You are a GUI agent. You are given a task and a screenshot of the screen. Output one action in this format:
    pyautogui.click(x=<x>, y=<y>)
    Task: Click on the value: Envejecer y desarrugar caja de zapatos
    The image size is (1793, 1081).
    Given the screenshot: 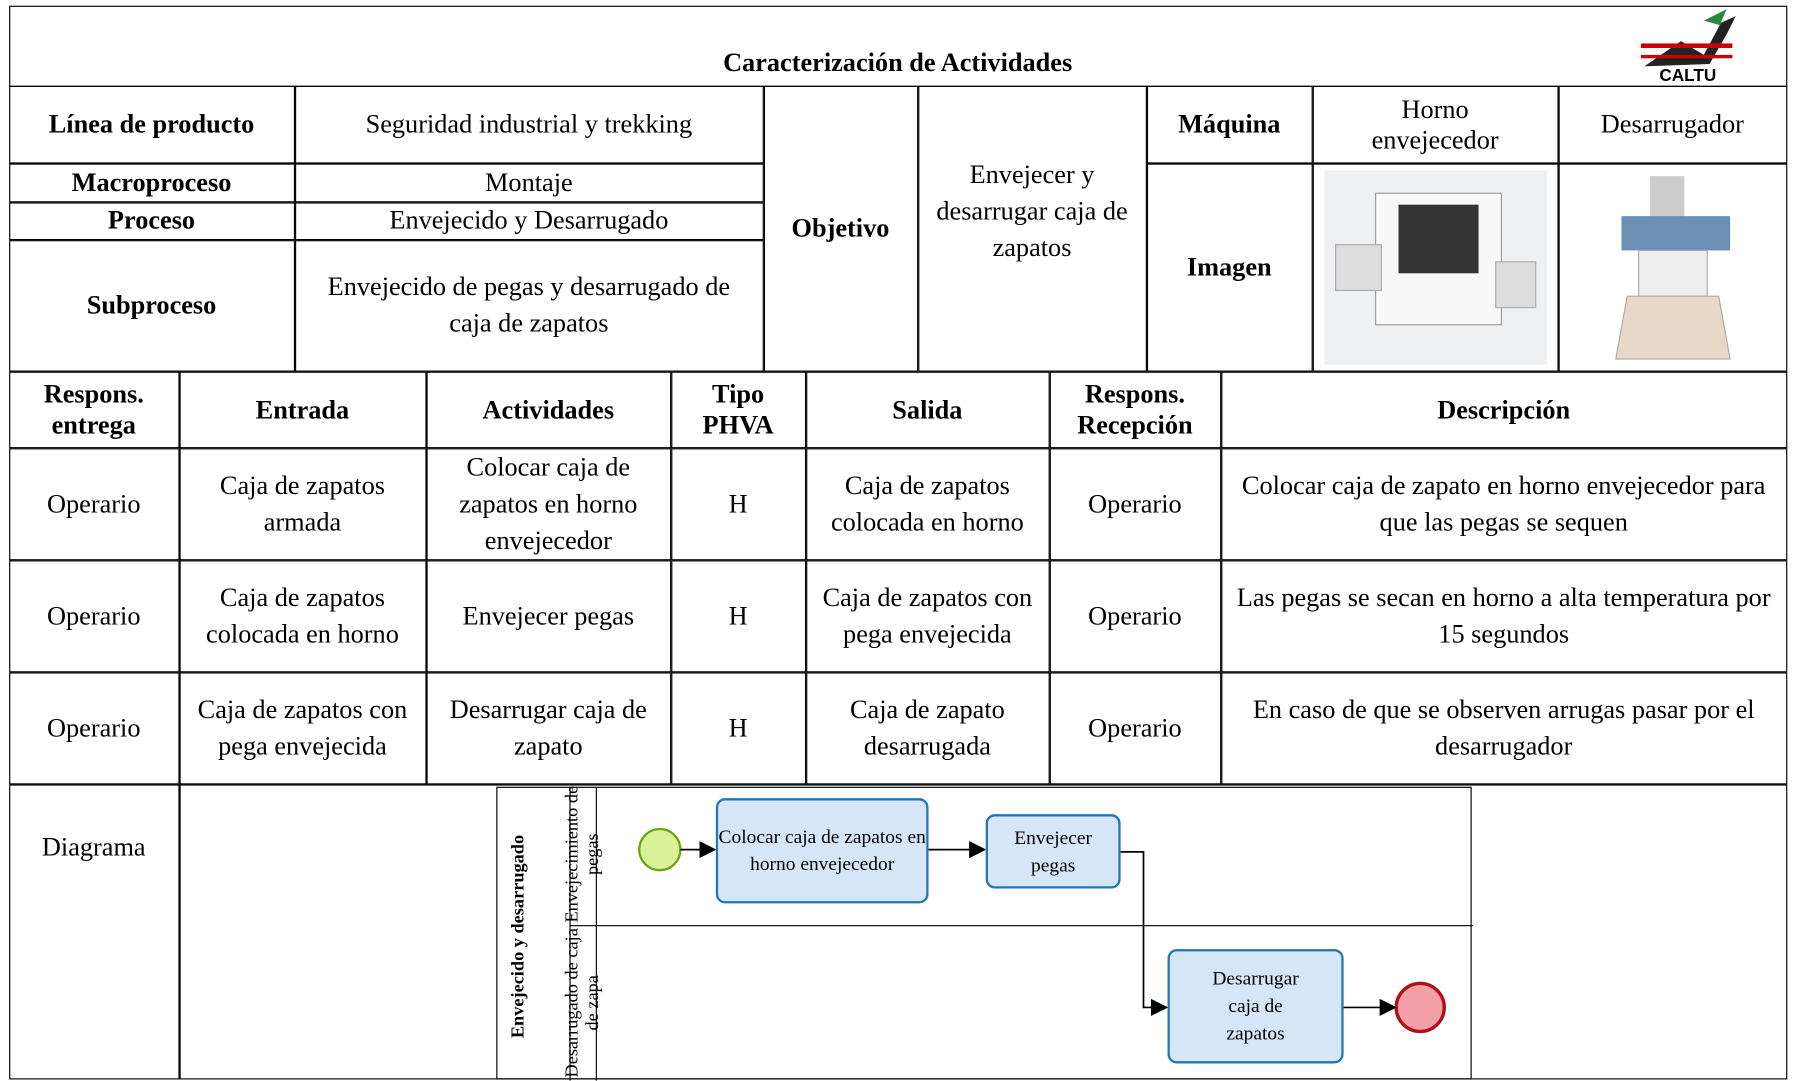 What is the action you would take?
    pyautogui.click(x=1032, y=228)
    